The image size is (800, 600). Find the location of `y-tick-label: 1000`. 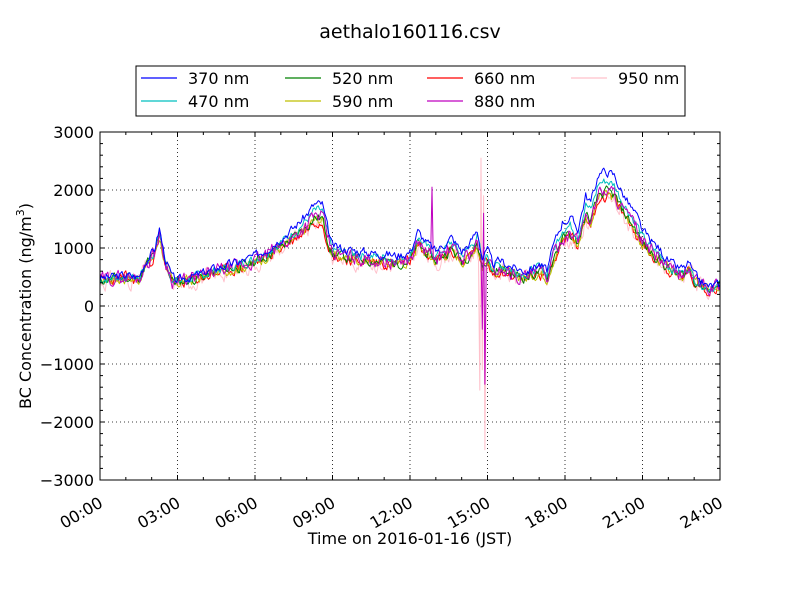

y-tick-label: 1000 is located at coordinates (73, 248).